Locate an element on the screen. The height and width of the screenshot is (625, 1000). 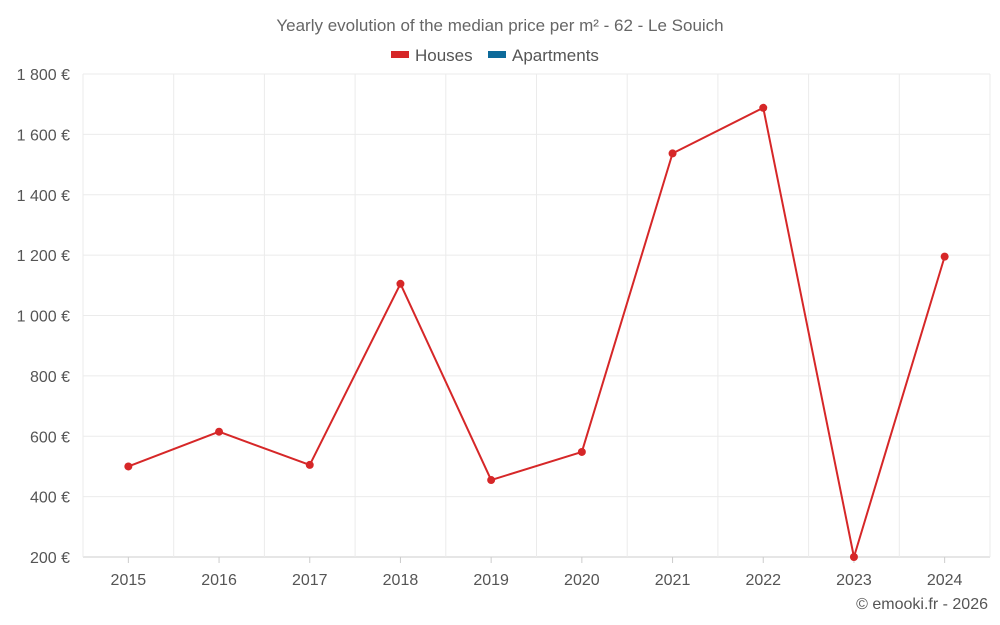
legend-label: Apartments is located at coordinates (555, 55).